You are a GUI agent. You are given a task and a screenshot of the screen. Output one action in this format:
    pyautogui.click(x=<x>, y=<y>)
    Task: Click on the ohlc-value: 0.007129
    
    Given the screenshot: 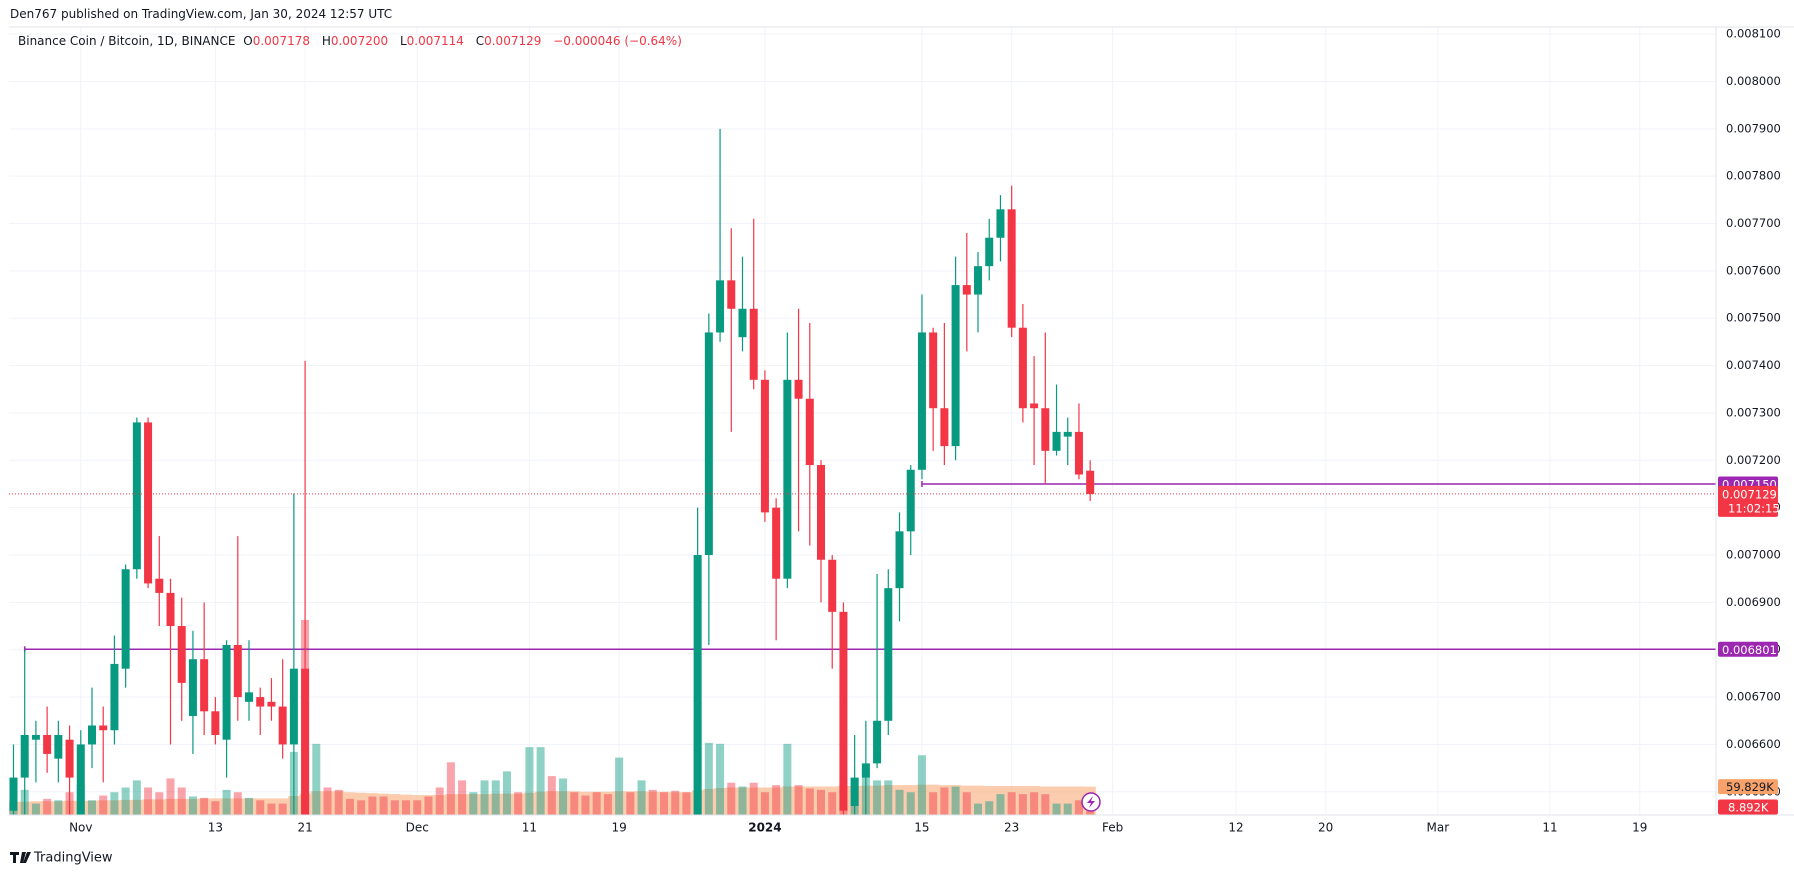 What is the action you would take?
    pyautogui.click(x=513, y=41)
    